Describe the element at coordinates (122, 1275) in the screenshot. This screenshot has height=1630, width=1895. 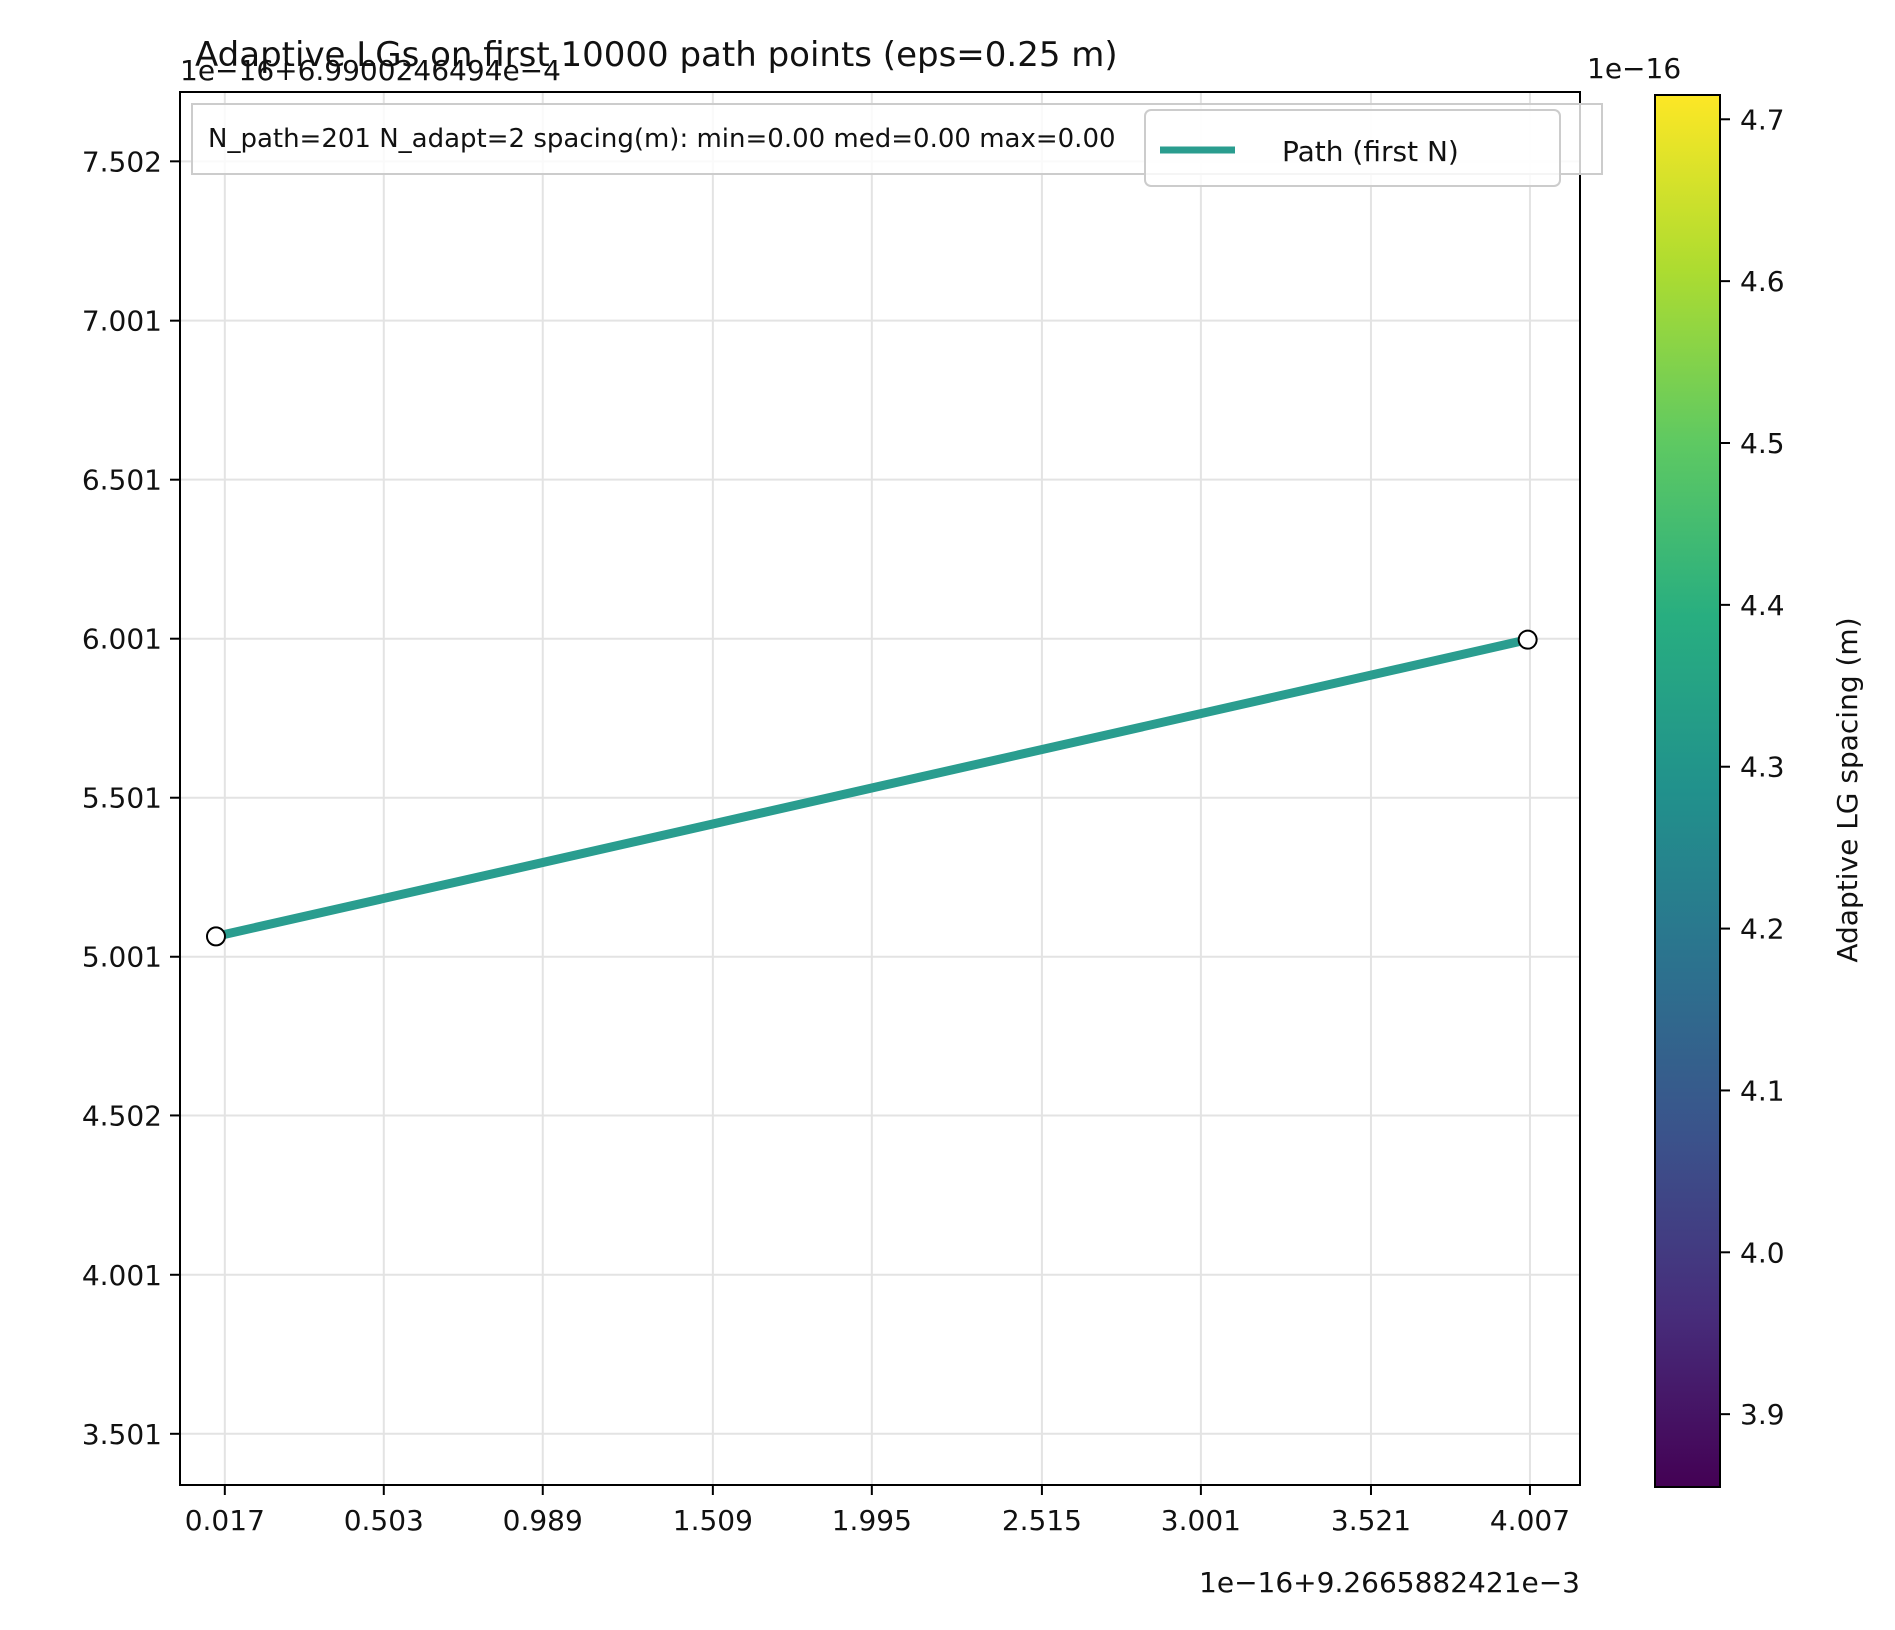
I see `y-tick-label: 4.001` at that location.